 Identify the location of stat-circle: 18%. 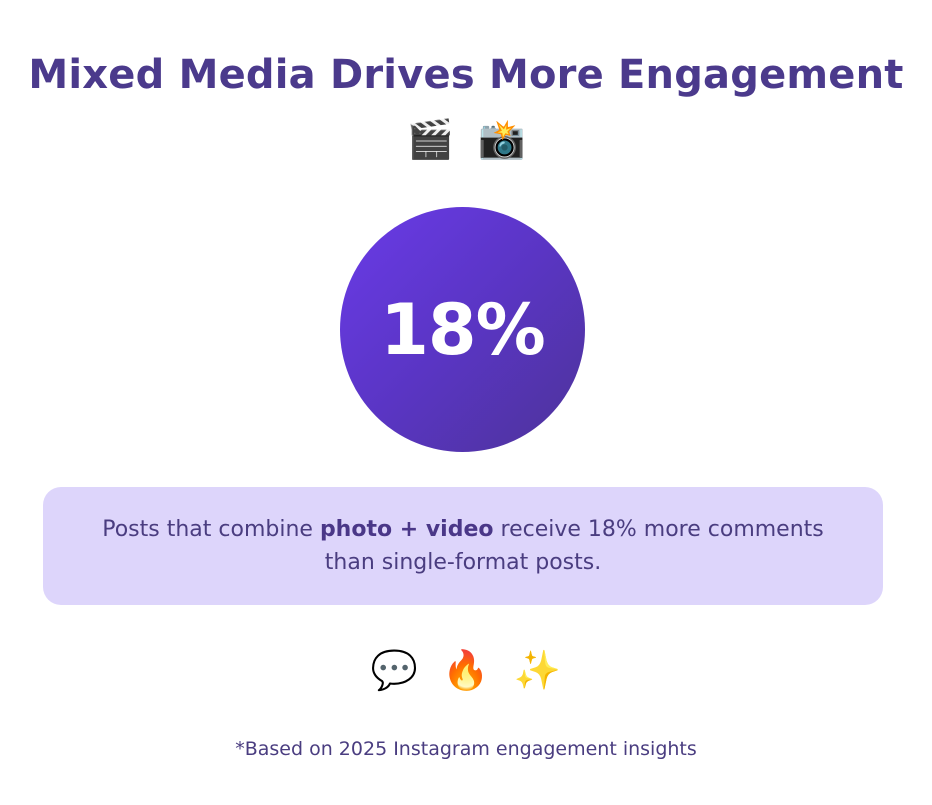
(462, 329).